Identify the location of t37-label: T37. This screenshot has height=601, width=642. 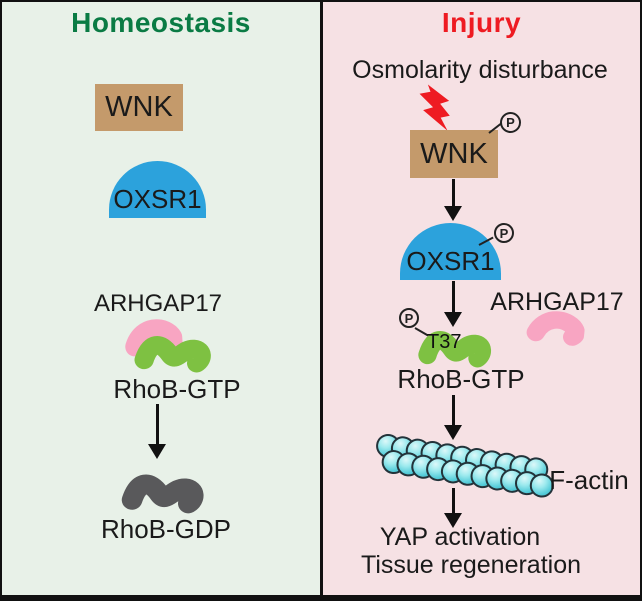
(444, 342).